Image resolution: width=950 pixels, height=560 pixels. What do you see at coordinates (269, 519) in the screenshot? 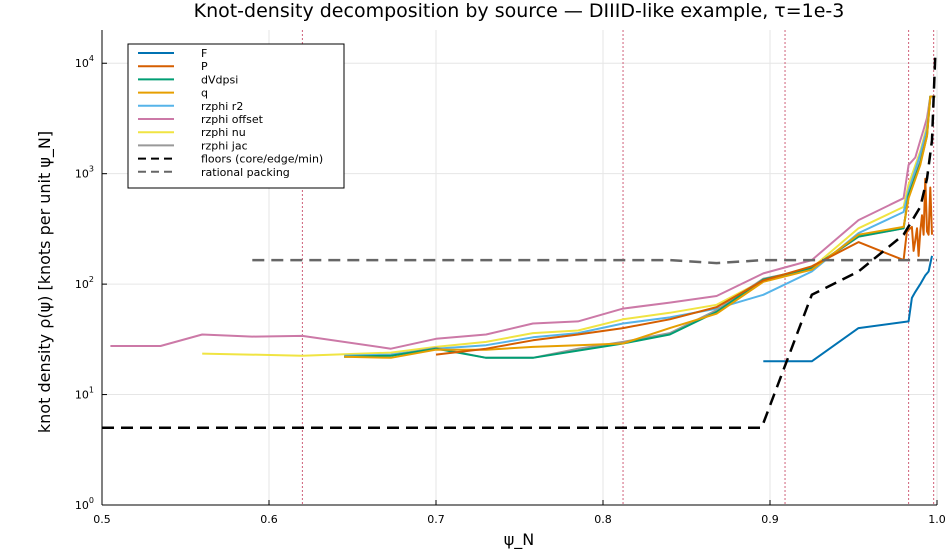
I see `x-tick-label: 0.6` at bounding box center [269, 519].